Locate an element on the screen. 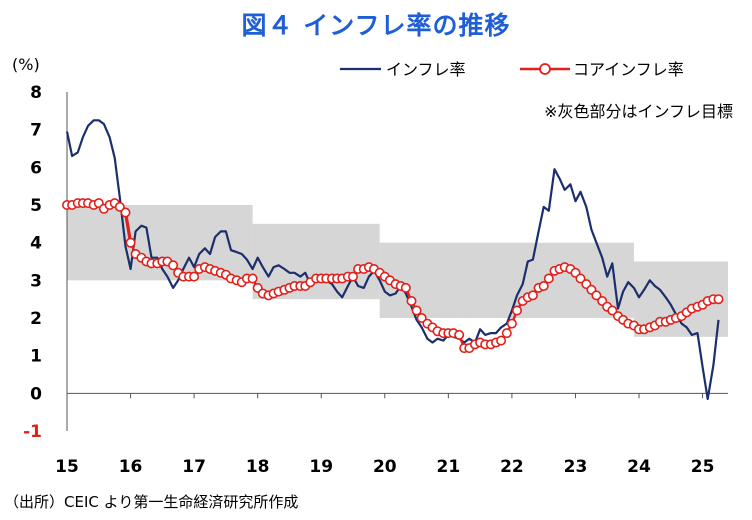 Image resolution: width=752 pixels, height=520 pixels. legend-marker-core-inflation is located at coordinates (545, 69).